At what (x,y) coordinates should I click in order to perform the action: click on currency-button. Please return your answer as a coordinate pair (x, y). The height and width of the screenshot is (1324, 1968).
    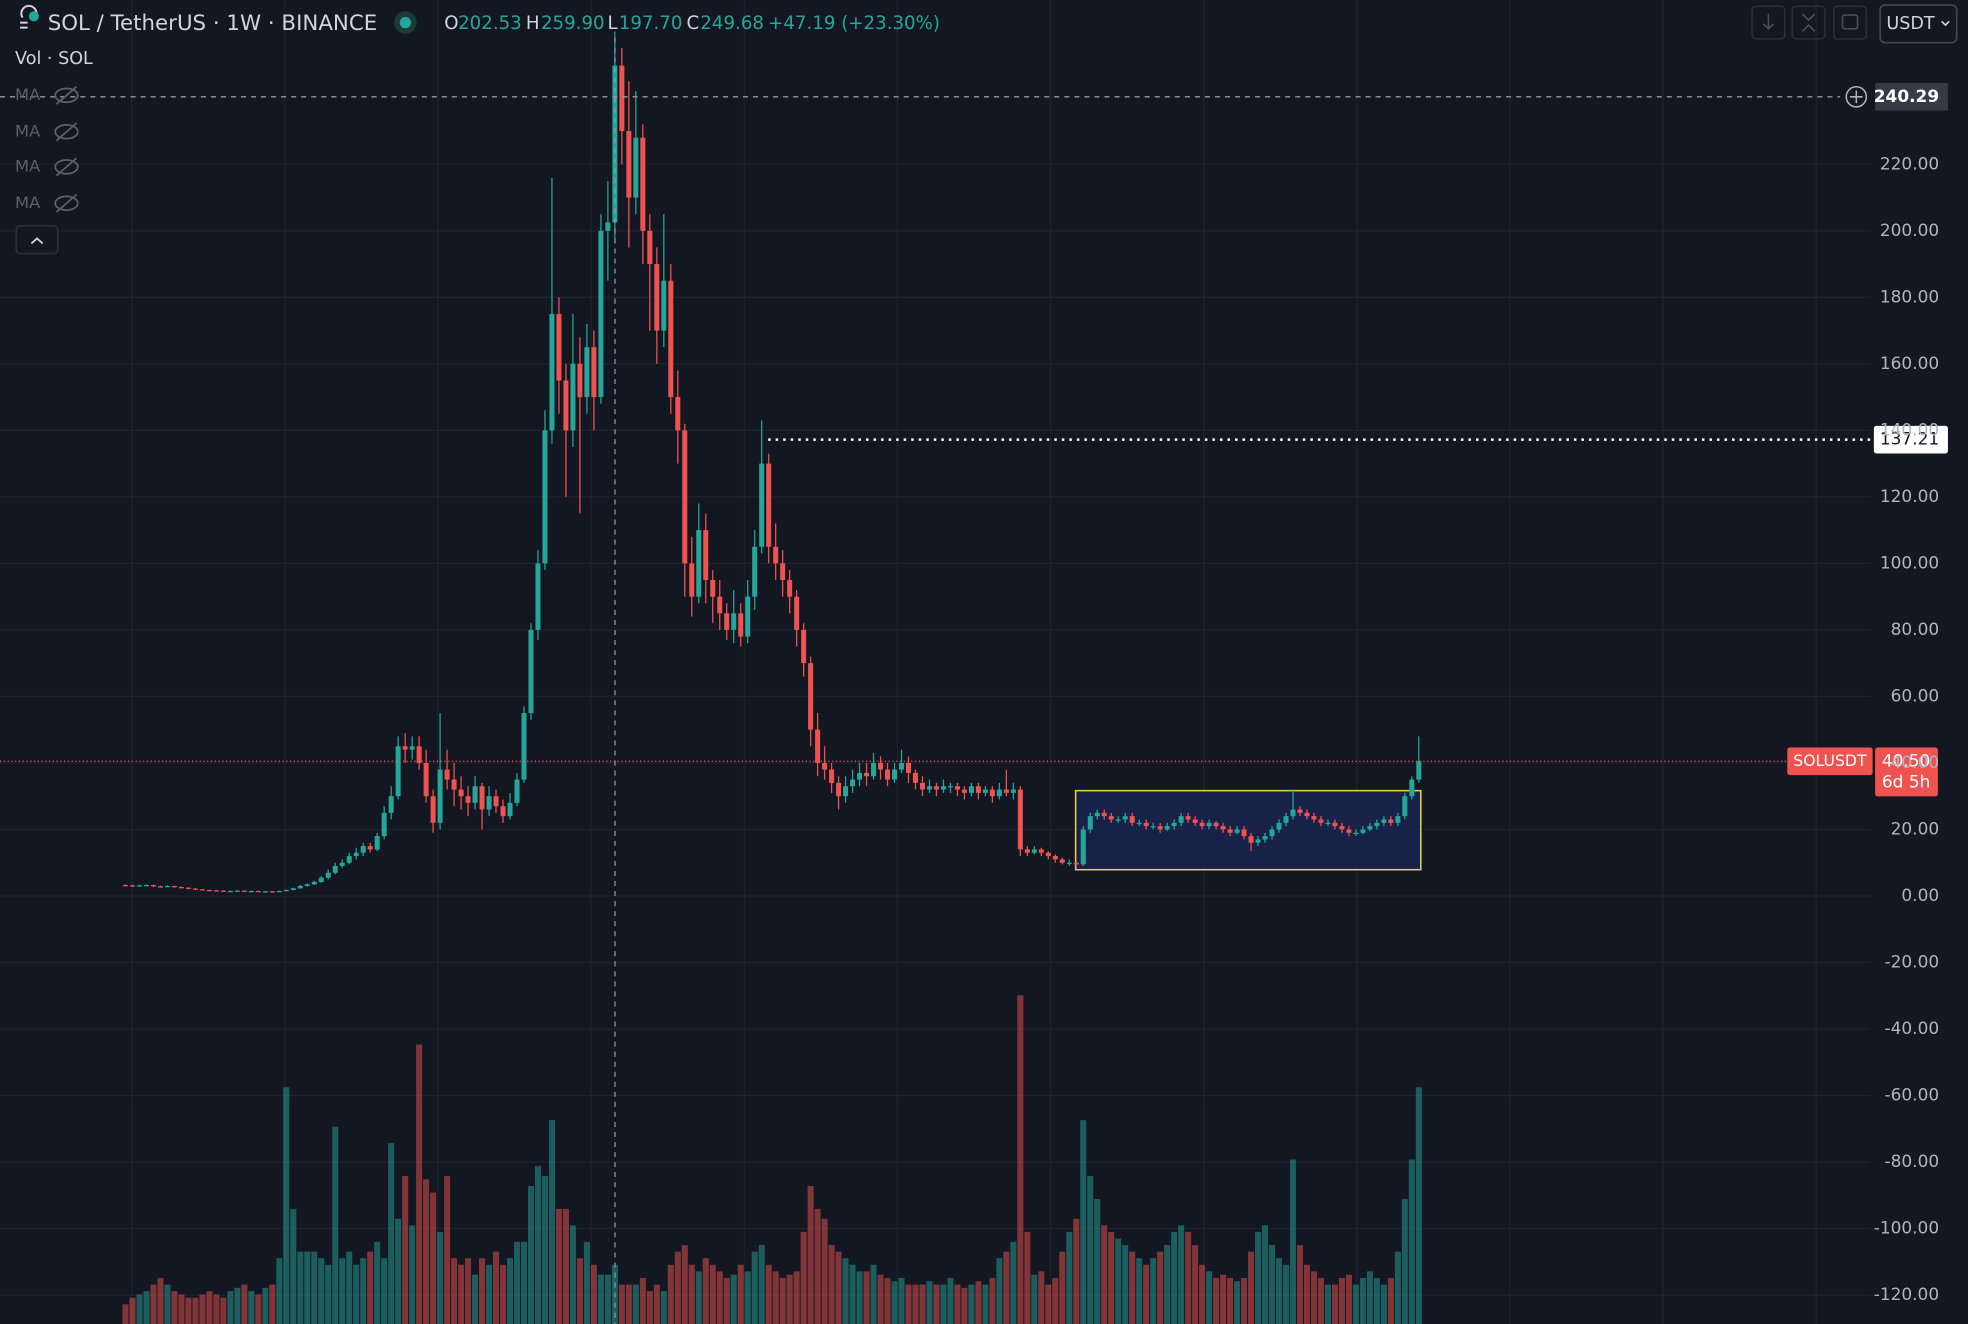
    Looking at the image, I should click on (1918, 24).